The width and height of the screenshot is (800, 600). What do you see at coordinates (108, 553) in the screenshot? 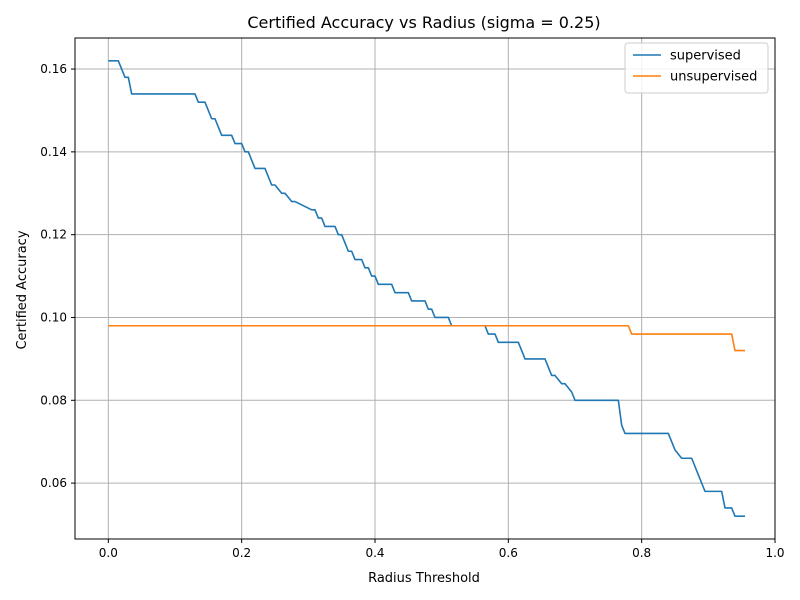
I see `x-tick-label: 0.0` at bounding box center [108, 553].